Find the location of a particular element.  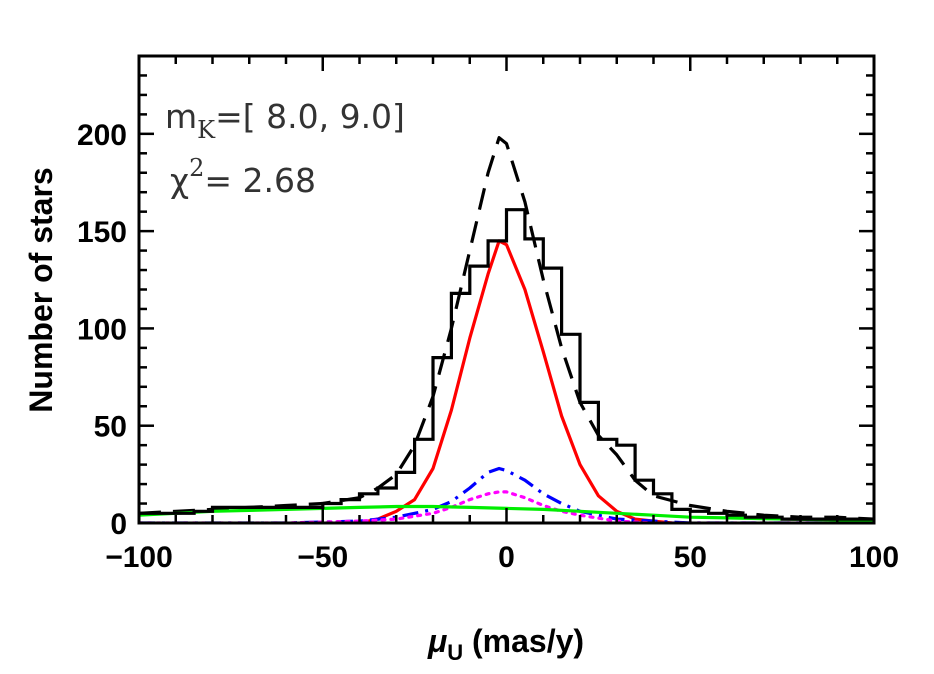

chi-superscript: 2 is located at coordinates (196, 168).